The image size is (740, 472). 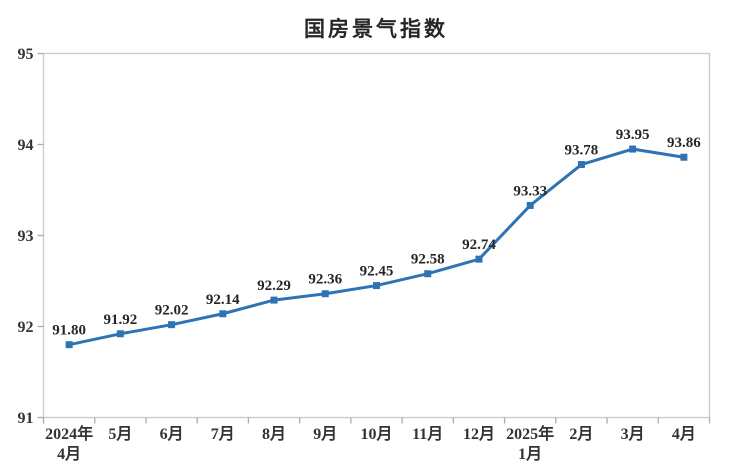 I want to click on data-point-label: 92.45, so click(x=377, y=272).